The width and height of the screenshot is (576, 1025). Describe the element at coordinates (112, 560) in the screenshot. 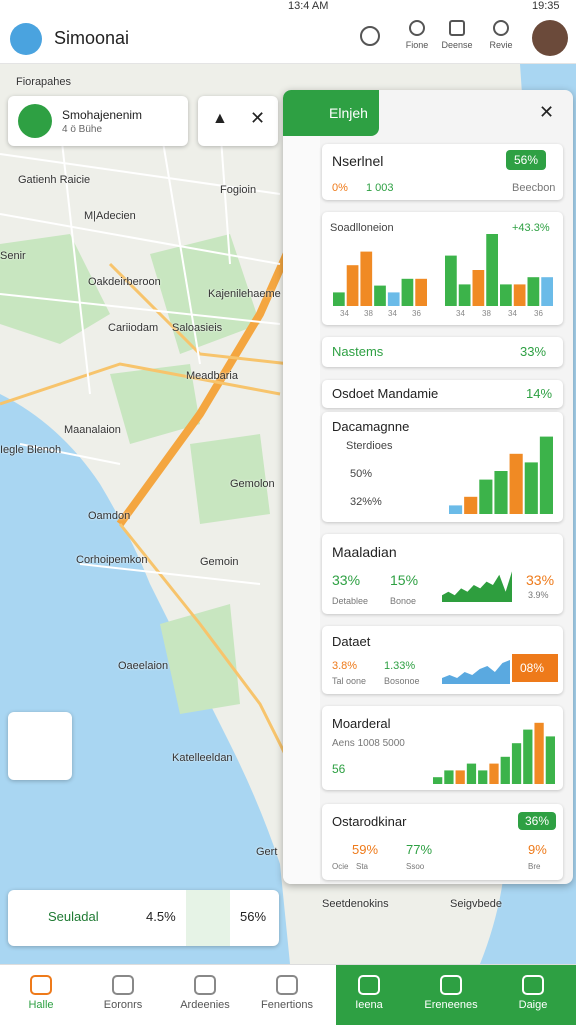

I see `map-label: Corhoipemkon` at that location.